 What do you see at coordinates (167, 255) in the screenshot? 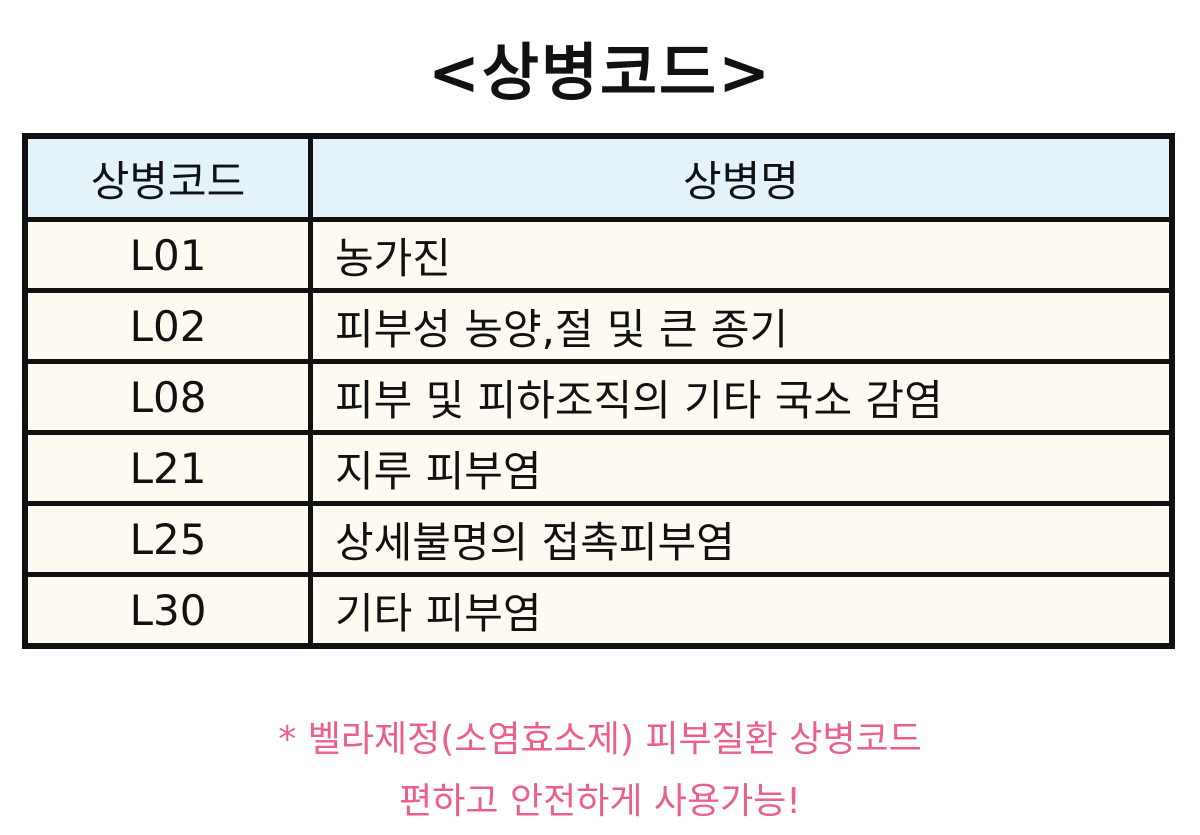
I see `cell-code: L01` at bounding box center [167, 255].